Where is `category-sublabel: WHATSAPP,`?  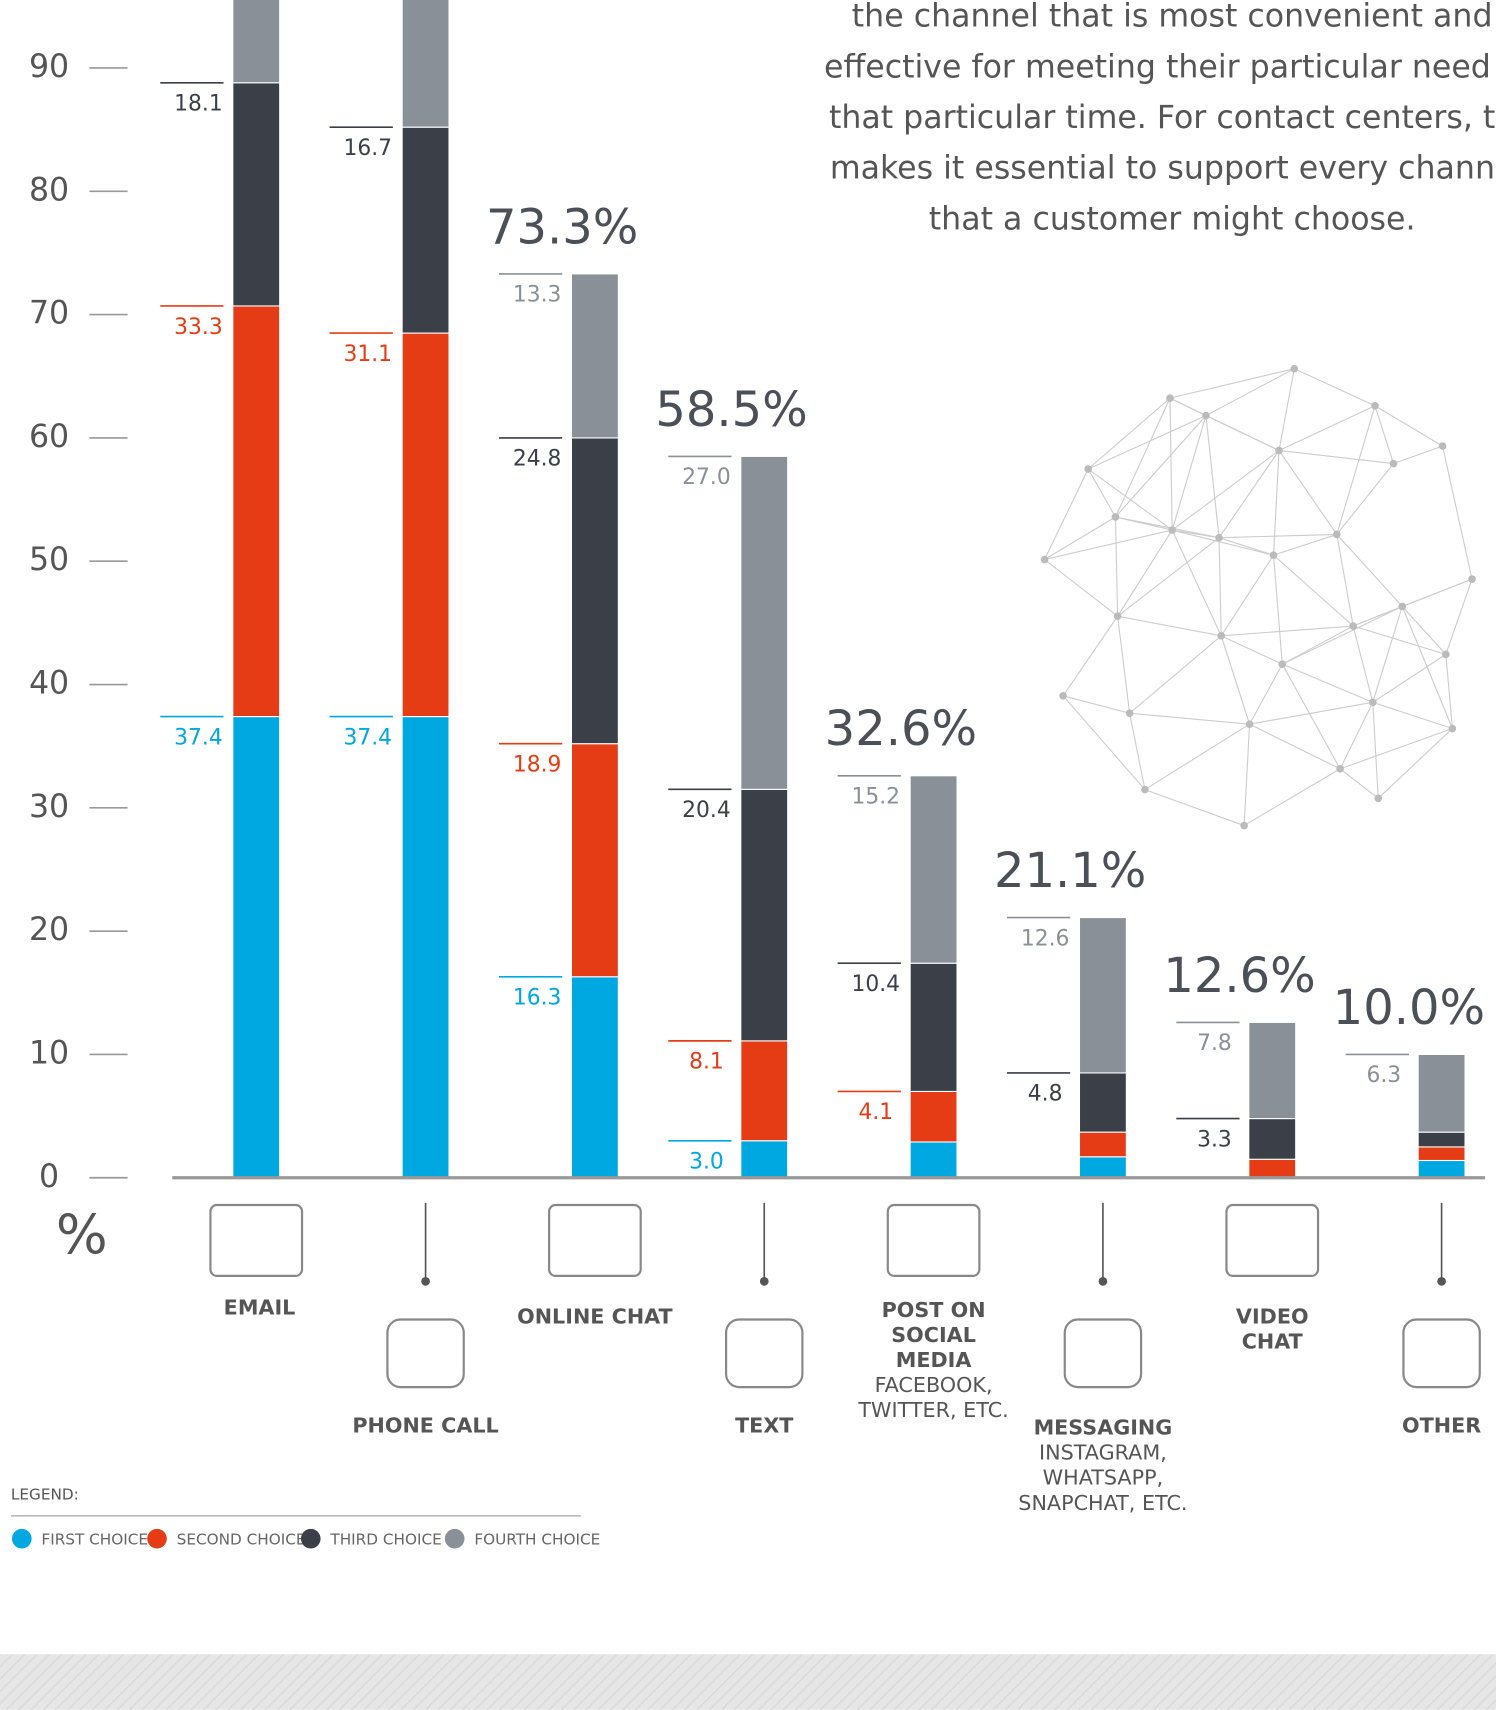 category-sublabel: WHATSAPP, is located at coordinates (1103, 1478).